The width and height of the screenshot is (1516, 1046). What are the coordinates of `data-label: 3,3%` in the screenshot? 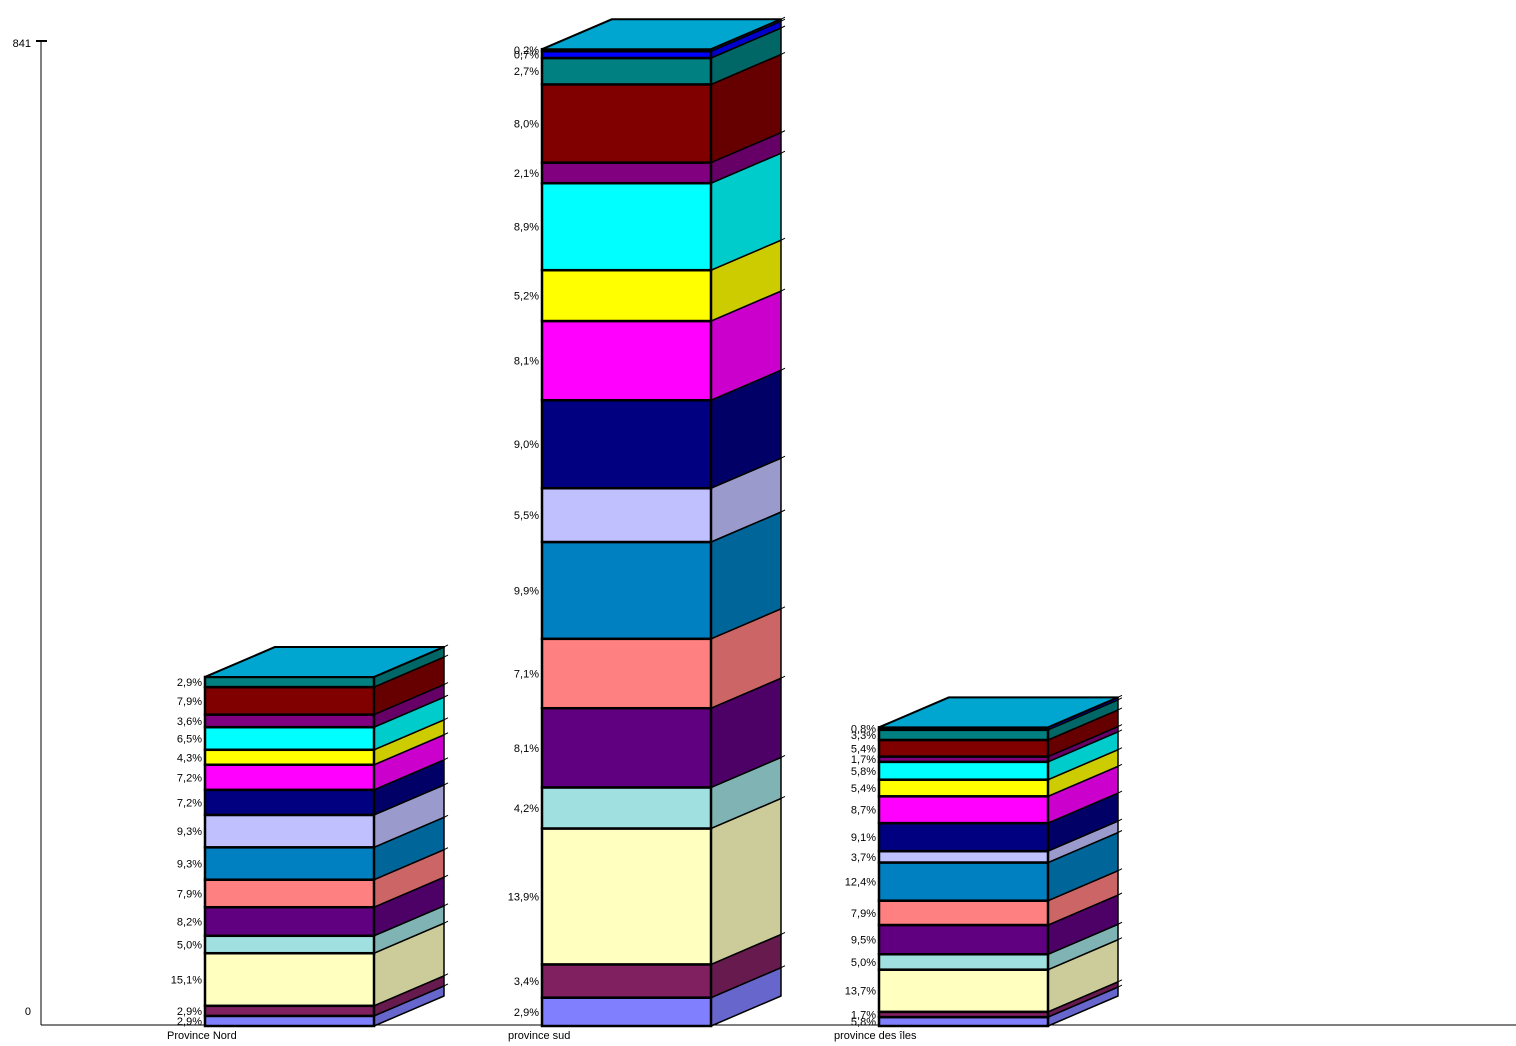 It's located at (863, 736).